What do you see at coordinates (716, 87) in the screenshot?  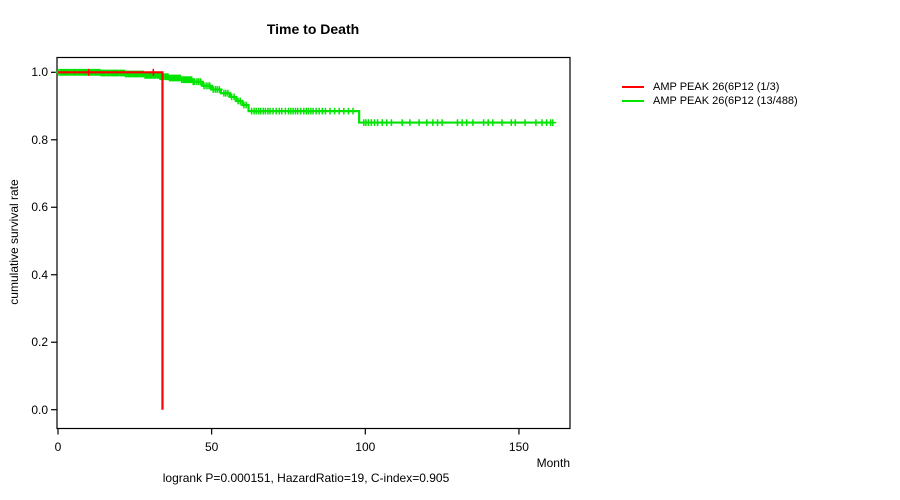 I see `legend-label-red: AMP PEAK 26(6P12 (1/3)` at bounding box center [716, 87].